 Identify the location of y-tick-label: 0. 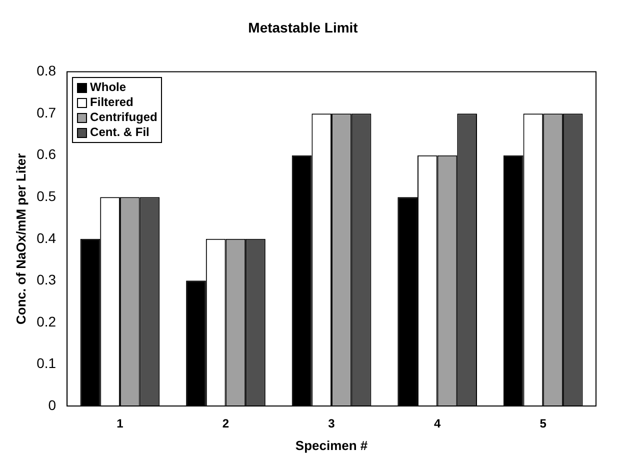
(52, 404).